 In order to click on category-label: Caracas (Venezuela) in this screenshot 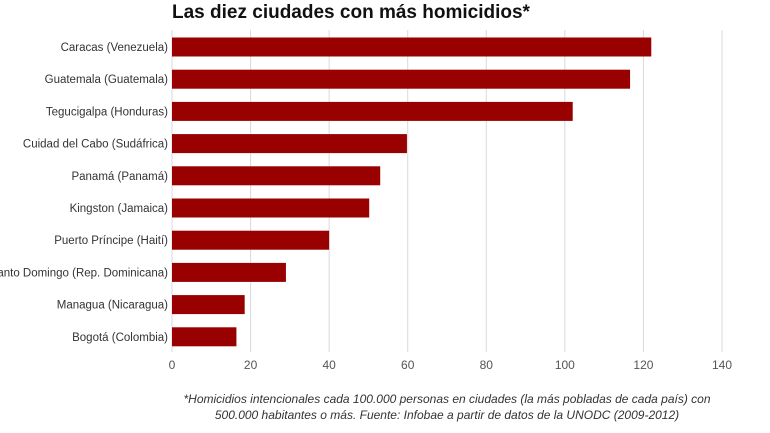, I will do `click(115, 48)`.